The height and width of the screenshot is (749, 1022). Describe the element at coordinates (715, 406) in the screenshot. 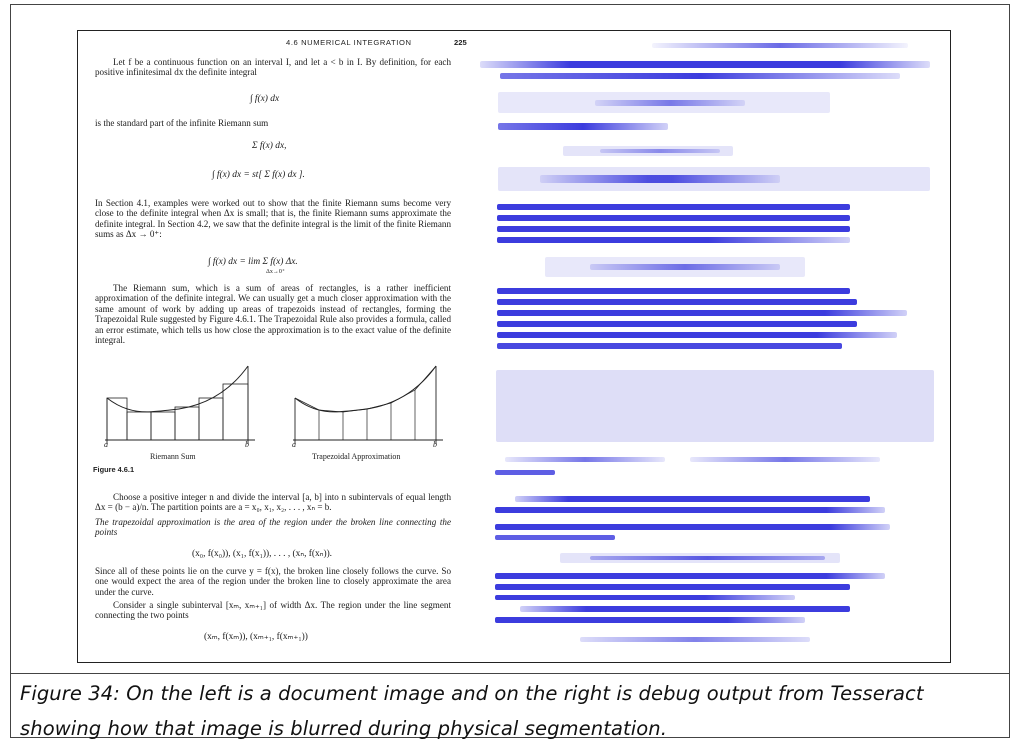

I see `blur-block-figure` at that location.